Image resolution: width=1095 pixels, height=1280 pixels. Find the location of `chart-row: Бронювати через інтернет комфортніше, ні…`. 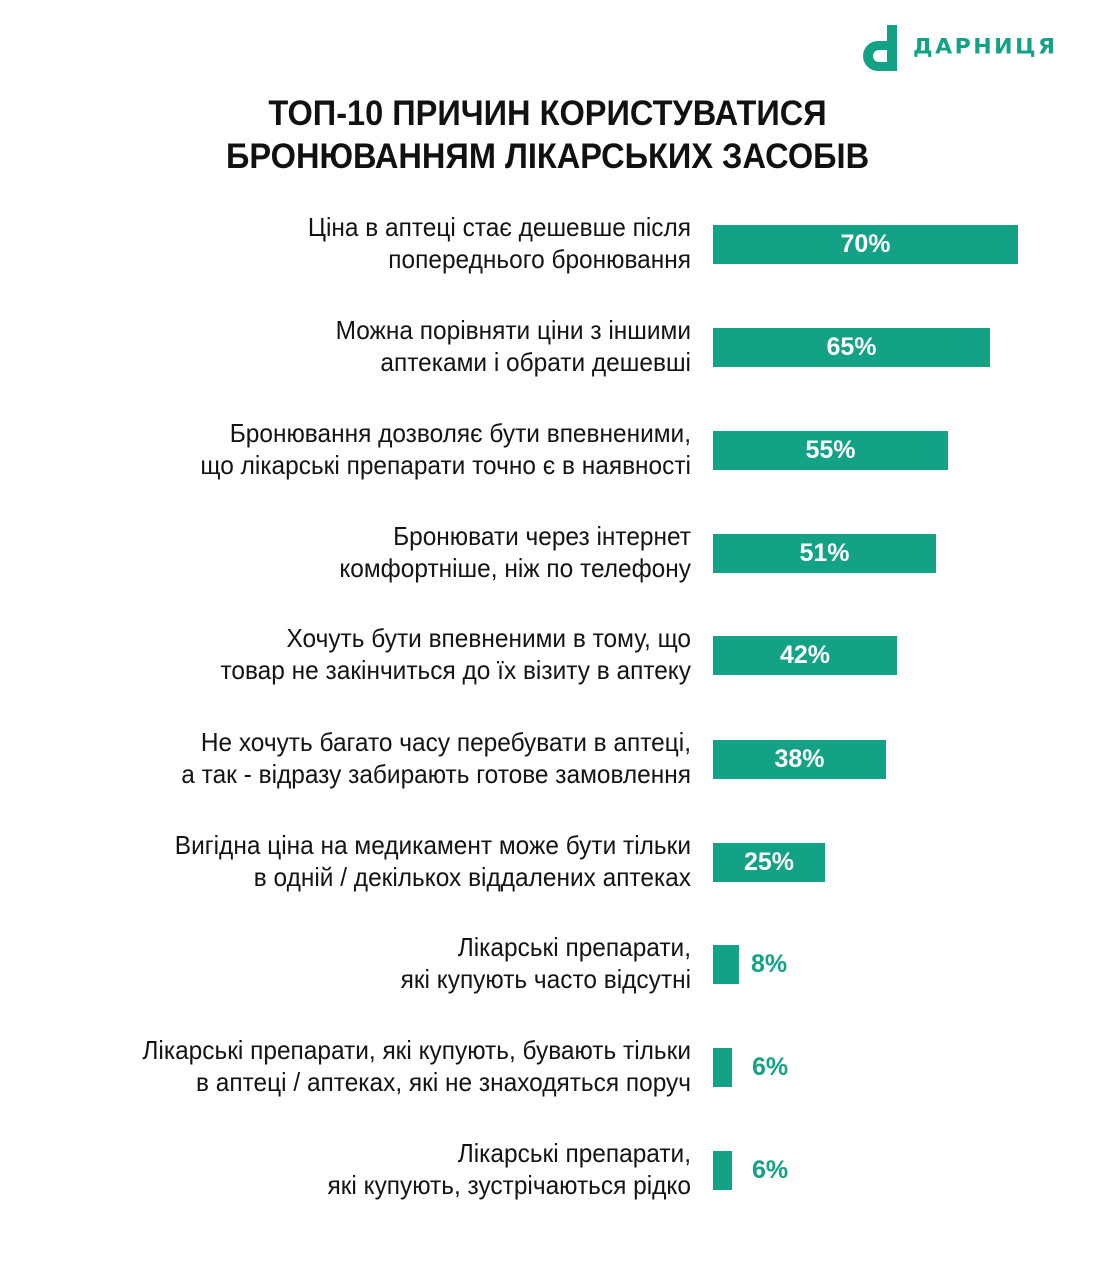

chart-row: Бронювати через інтернет комфортніше, ні… is located at coordinates (547, 558).